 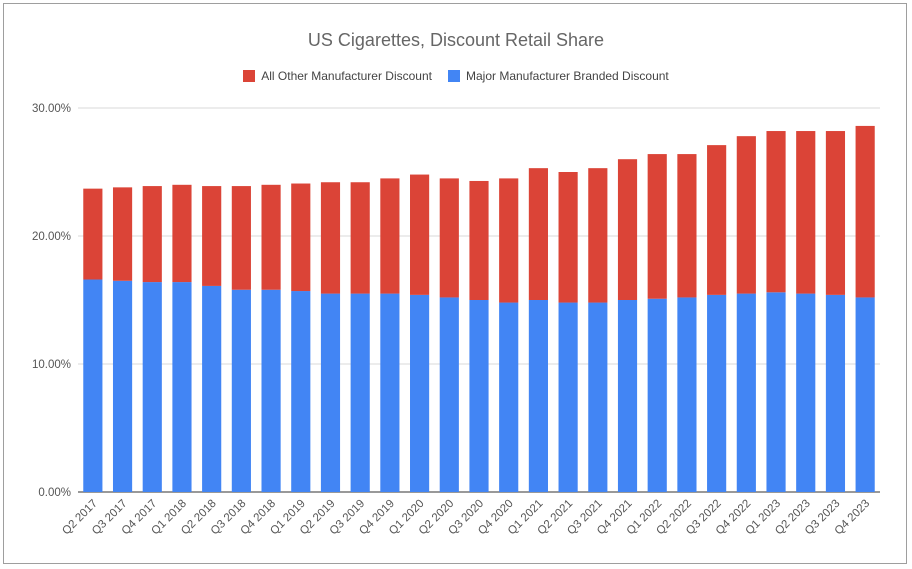 I want to click on y-tick-label: 10.00%, so click(x=51, y=365).